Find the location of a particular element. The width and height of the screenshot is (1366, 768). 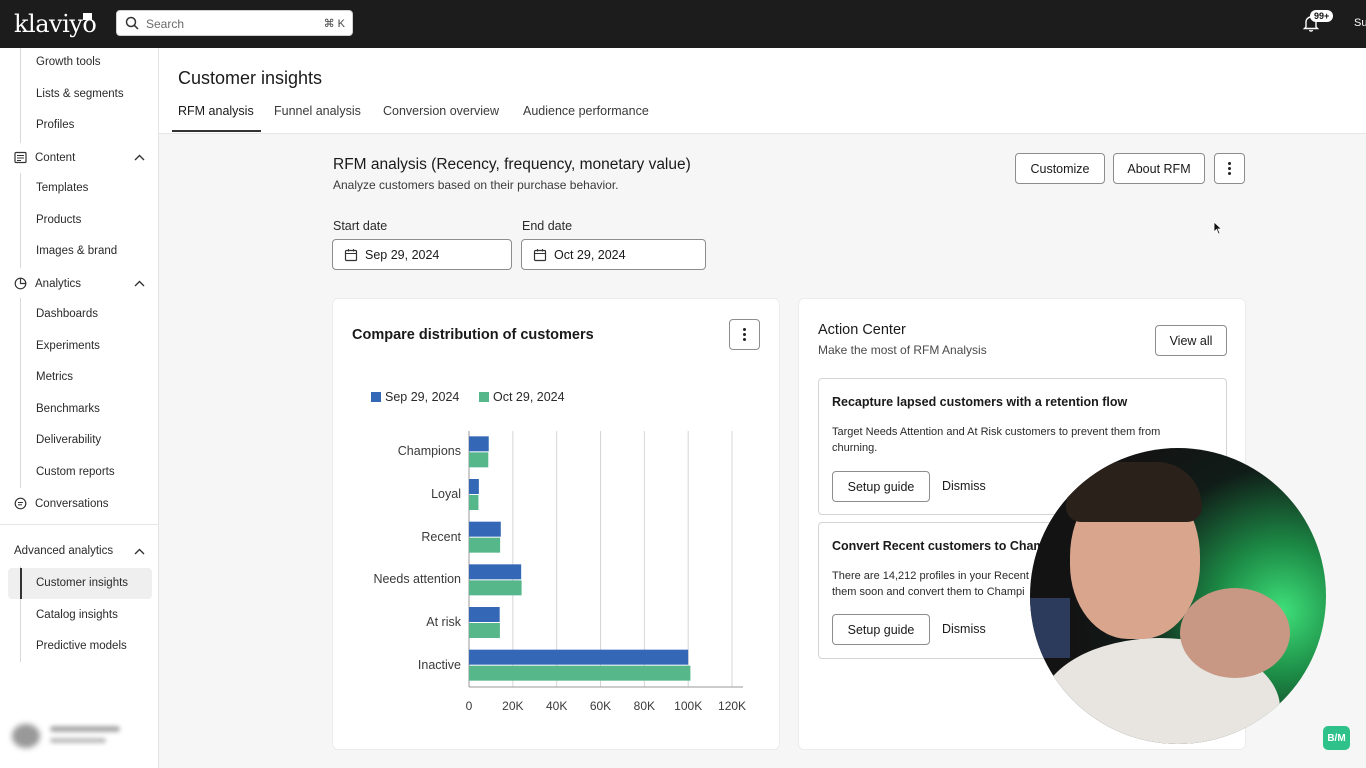

x-tick-label: 120K is located at coordinates (732, 706).